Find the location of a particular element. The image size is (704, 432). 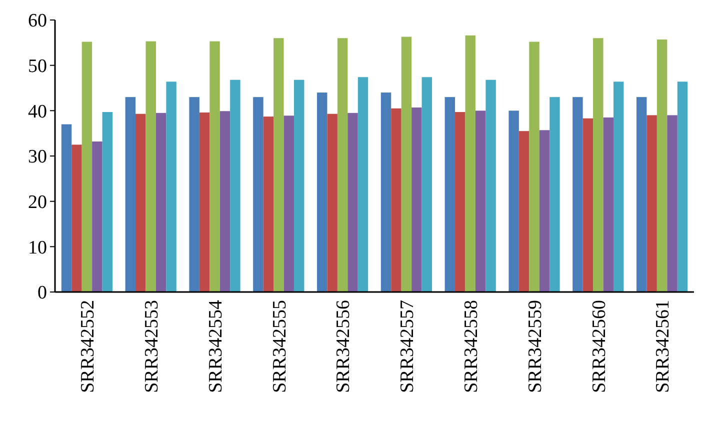

x-tick-label: SRR342556 is located at coordinates (343, 346).